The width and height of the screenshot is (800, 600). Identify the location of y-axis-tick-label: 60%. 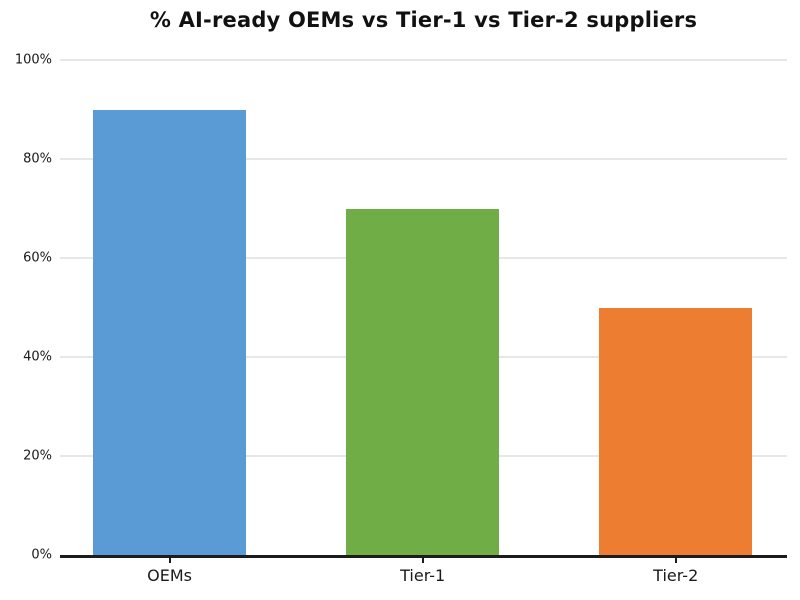
(37, 258).